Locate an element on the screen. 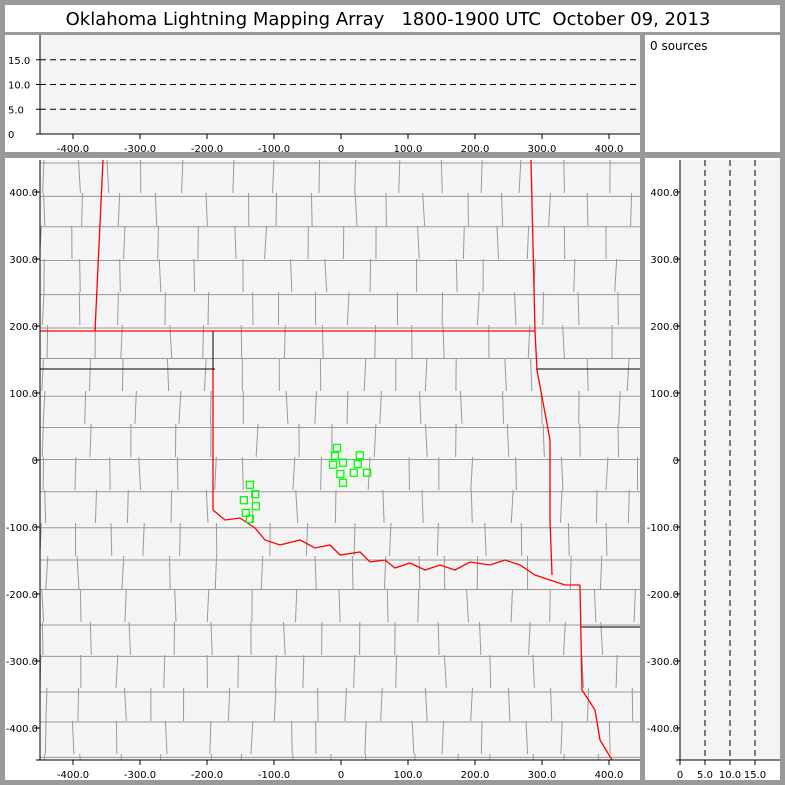 The height and width of the screenshot is (785, 785). x-tick-label: -400.0 is located at coordinates (73, 775).